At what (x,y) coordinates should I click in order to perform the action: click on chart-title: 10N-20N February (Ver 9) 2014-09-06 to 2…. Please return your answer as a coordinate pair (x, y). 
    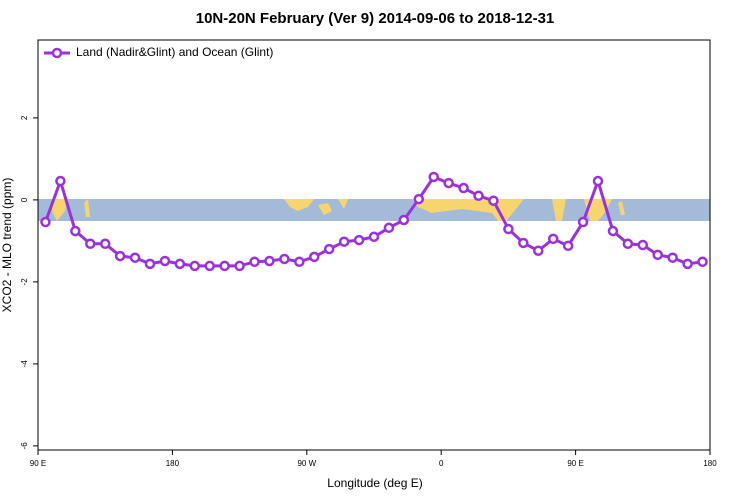
    Looking at the image, I should click on (375, 18).